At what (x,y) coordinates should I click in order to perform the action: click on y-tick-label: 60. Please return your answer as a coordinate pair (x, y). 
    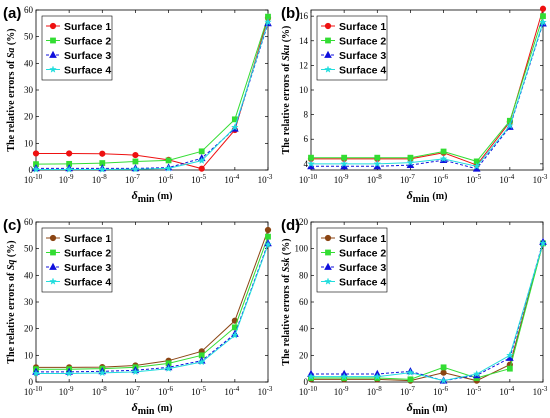
    Looking at the image, I should click on (304, 302).